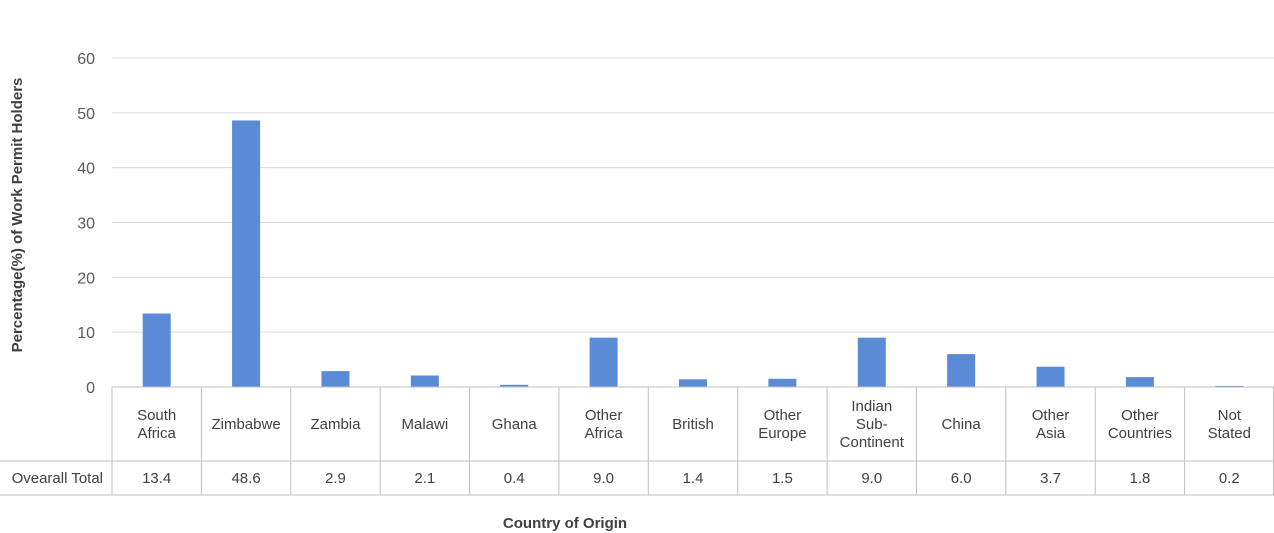  I want to click on y-tick-label: 30, so click(86, 224).